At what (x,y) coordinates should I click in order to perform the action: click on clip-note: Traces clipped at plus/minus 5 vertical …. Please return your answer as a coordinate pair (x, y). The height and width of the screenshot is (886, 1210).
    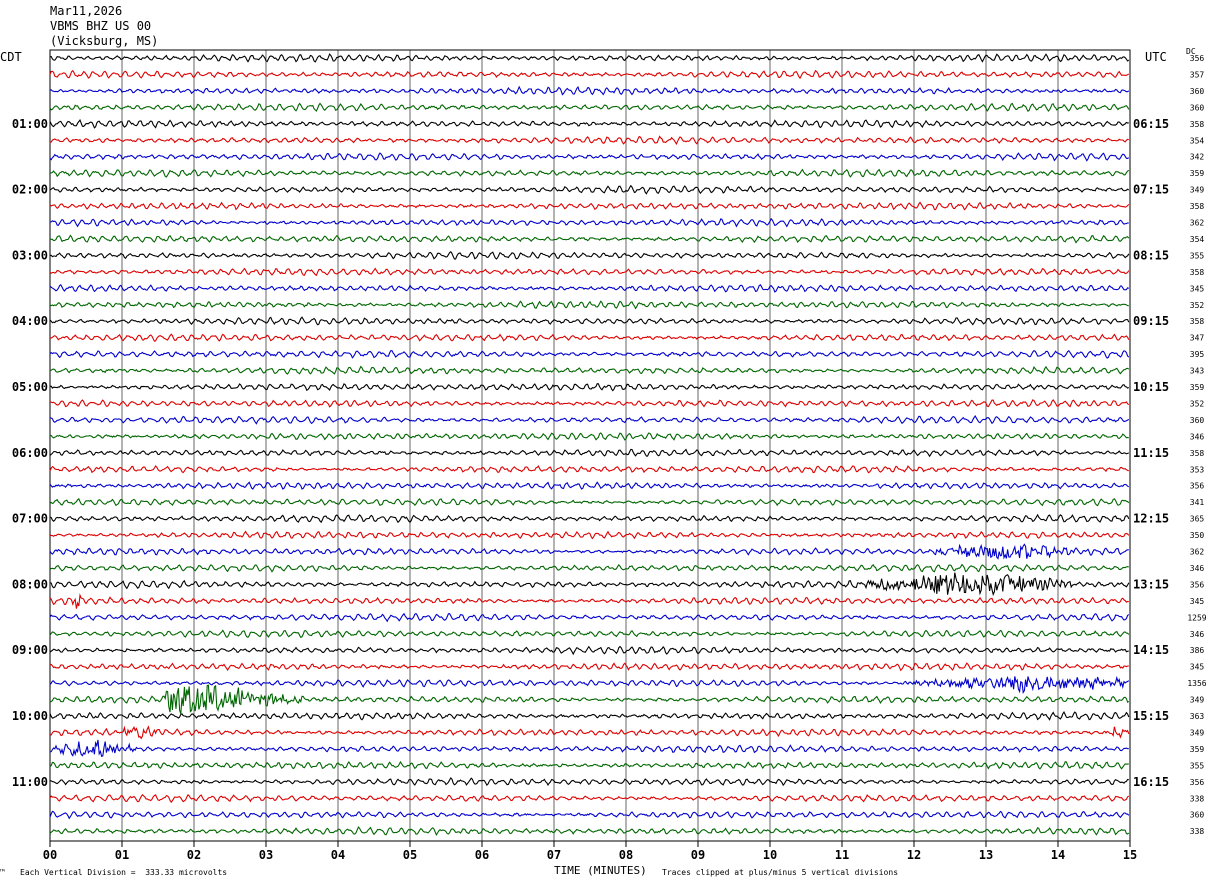
    Looking at the image, I should click on (780, 872).